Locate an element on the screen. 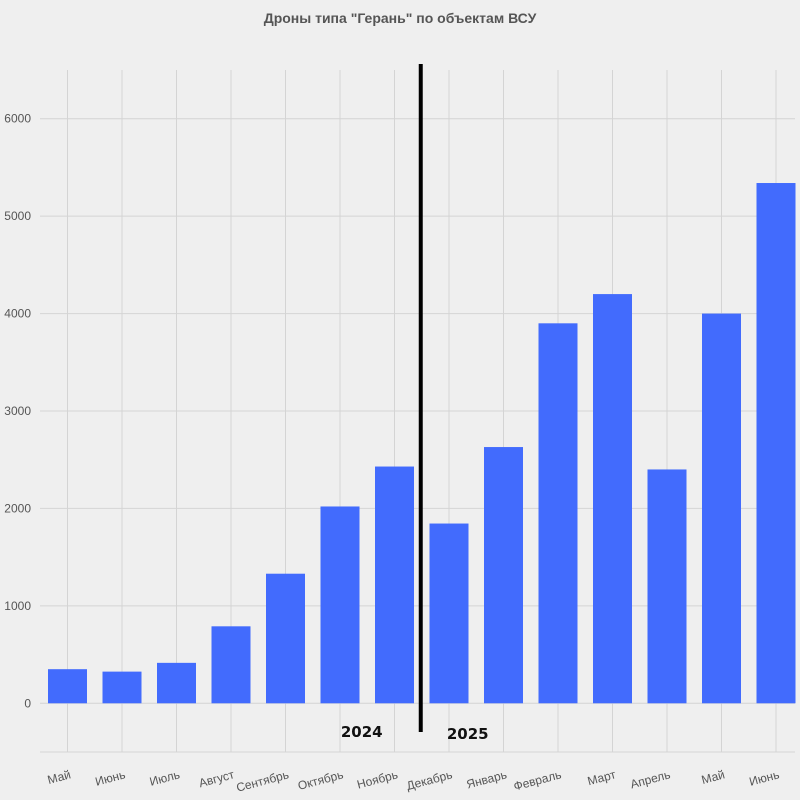  x-tick-label: Август is located at coordinates (216, 778).